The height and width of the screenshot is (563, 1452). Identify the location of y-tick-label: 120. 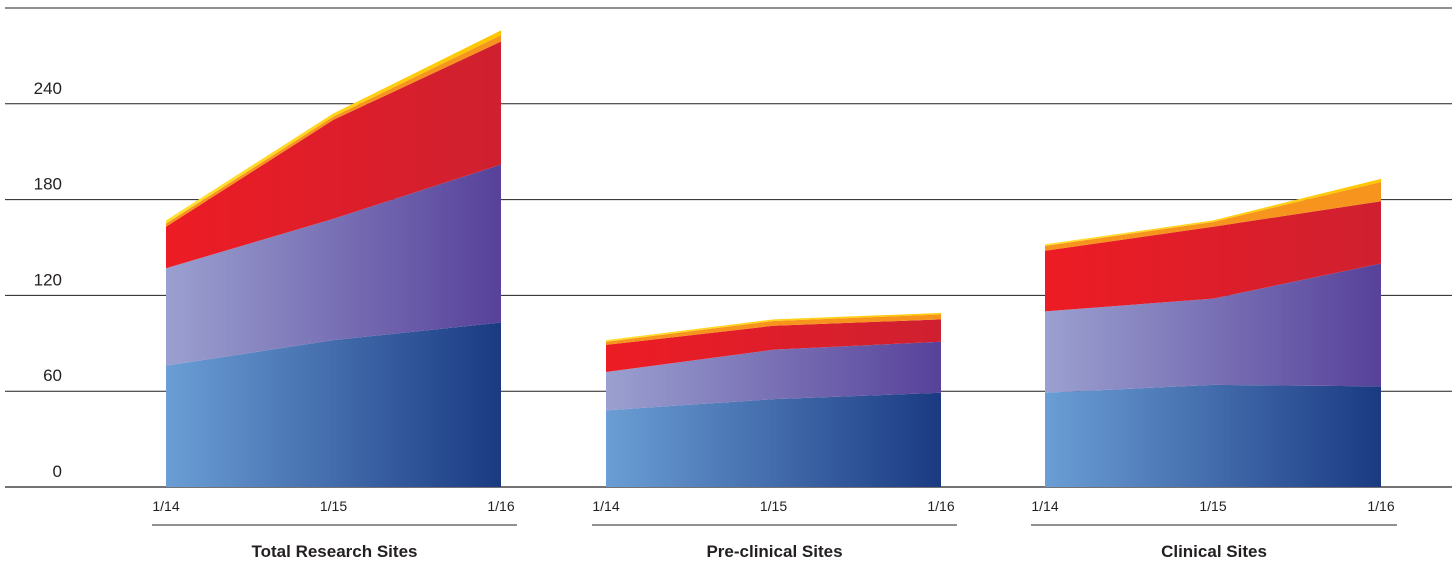
(48, 279).